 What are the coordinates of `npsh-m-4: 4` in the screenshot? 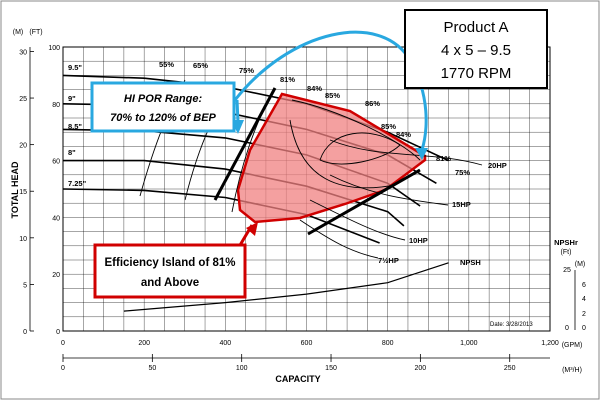 It's located at (584, 299).